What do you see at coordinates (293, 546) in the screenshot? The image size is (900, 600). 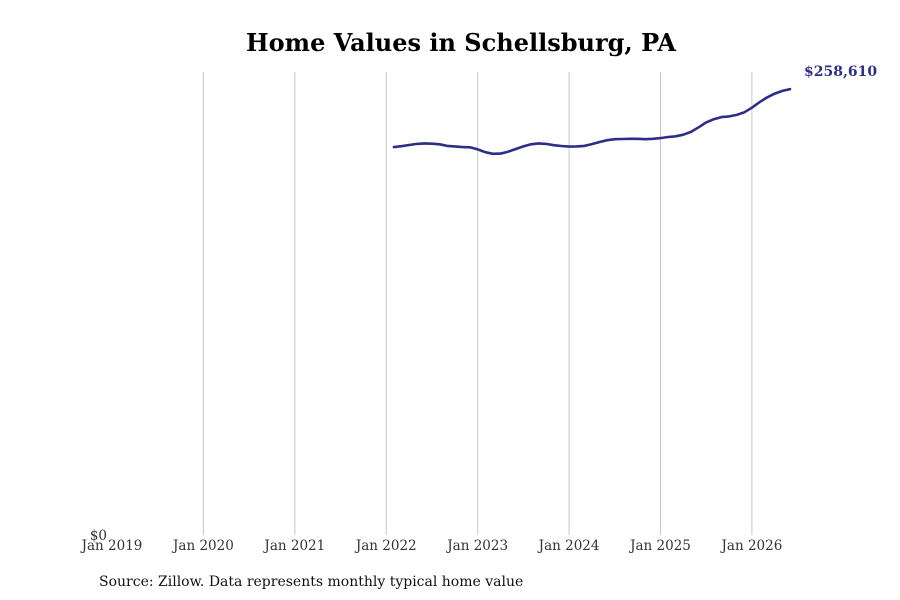 I see `x-tick-label-2021: Jan 2021` at bounding box center [293, 546].